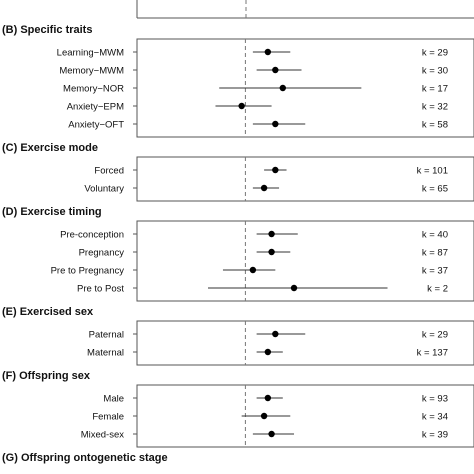 The image size is (474, 474). I want to click on previous-panel-remnant, so click(305, 9).